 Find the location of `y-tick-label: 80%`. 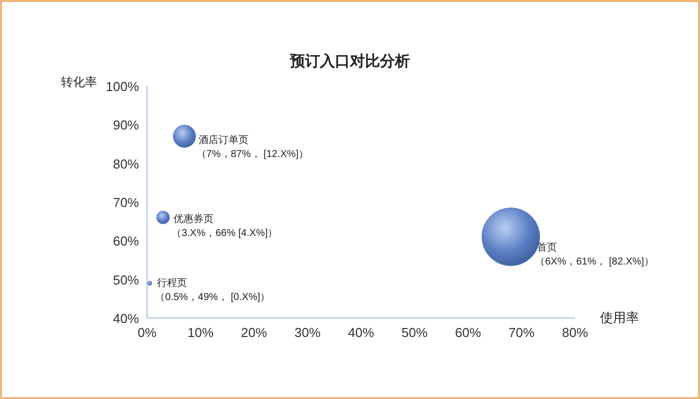

y-tick-label: 80% is located at coordinates (126, 164).